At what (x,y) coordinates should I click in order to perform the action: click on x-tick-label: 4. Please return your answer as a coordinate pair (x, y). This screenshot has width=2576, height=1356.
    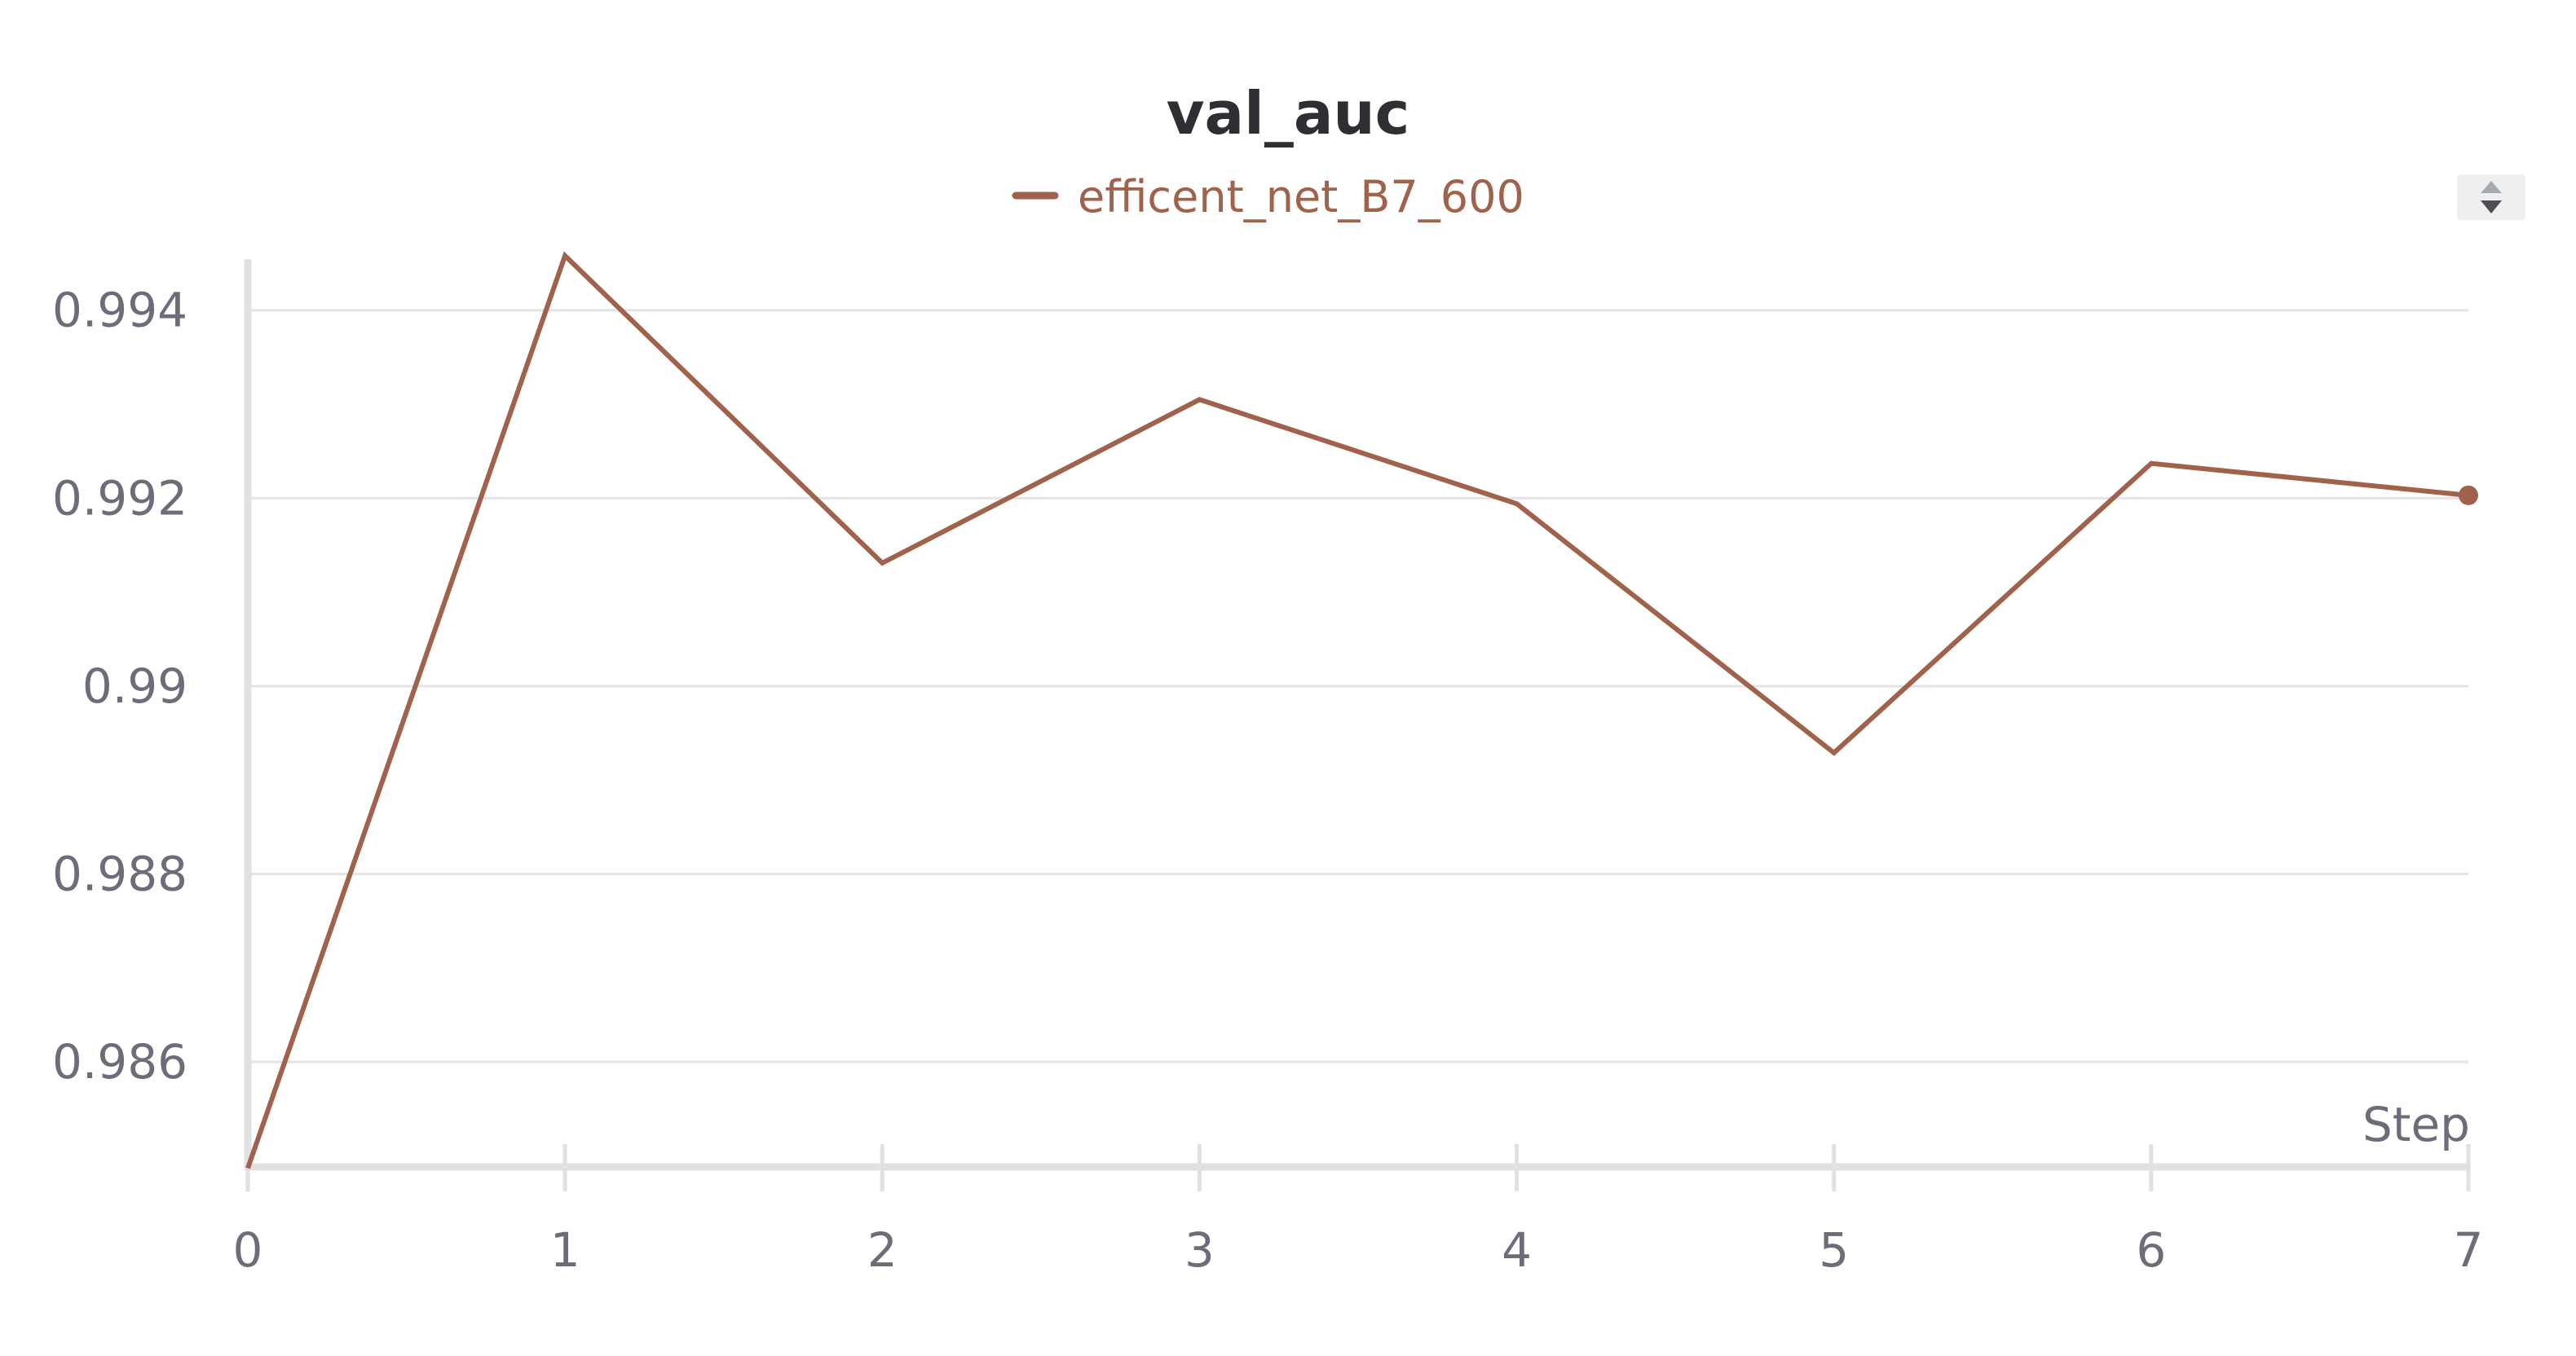
    Looking at the image, I should click on (1517, 1250).